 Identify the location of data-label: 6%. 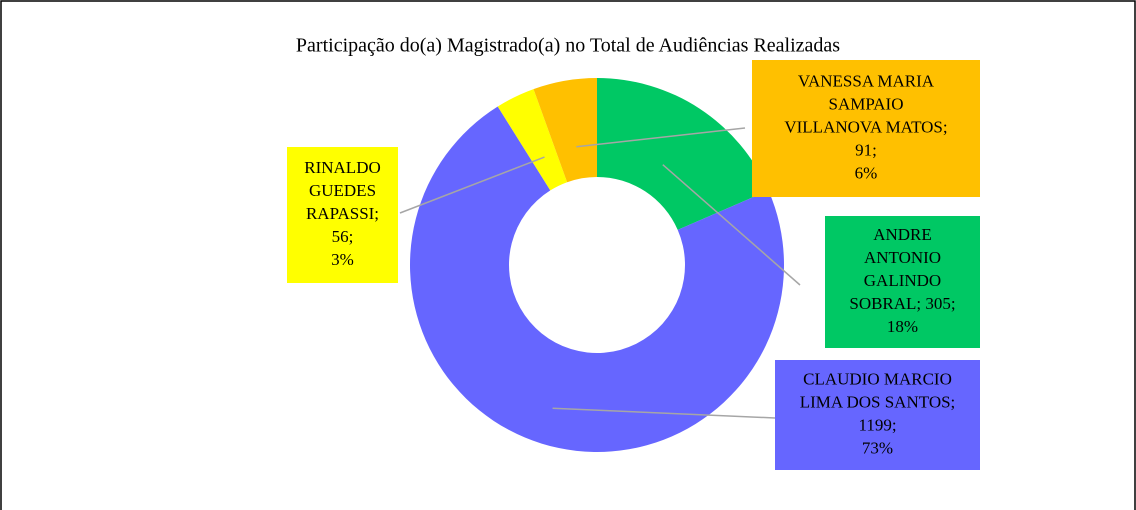
(866, 172).